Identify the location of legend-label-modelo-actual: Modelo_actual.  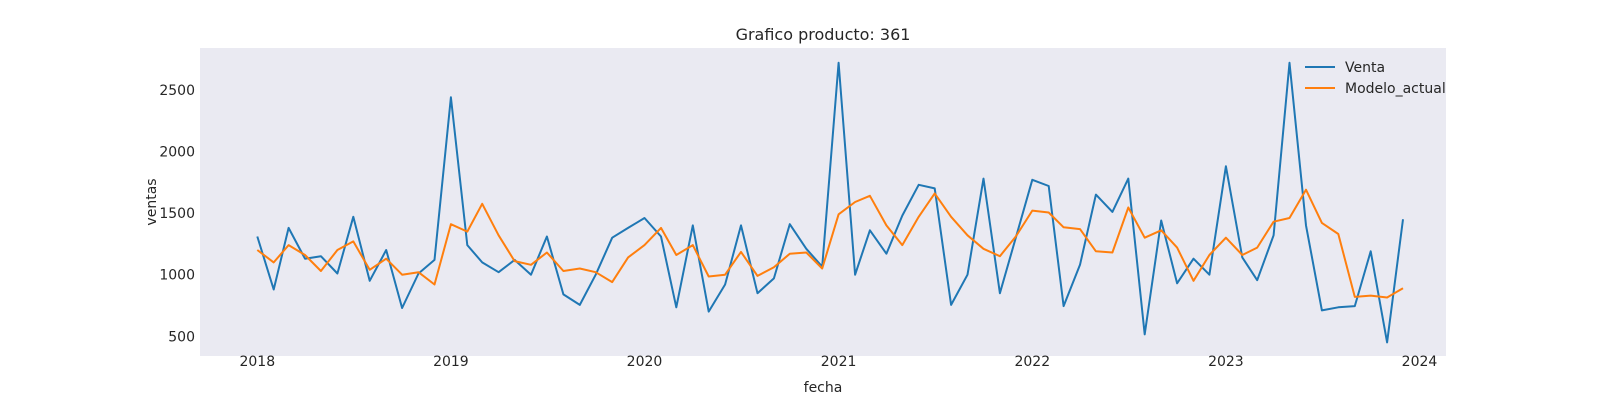
(1395, 89).